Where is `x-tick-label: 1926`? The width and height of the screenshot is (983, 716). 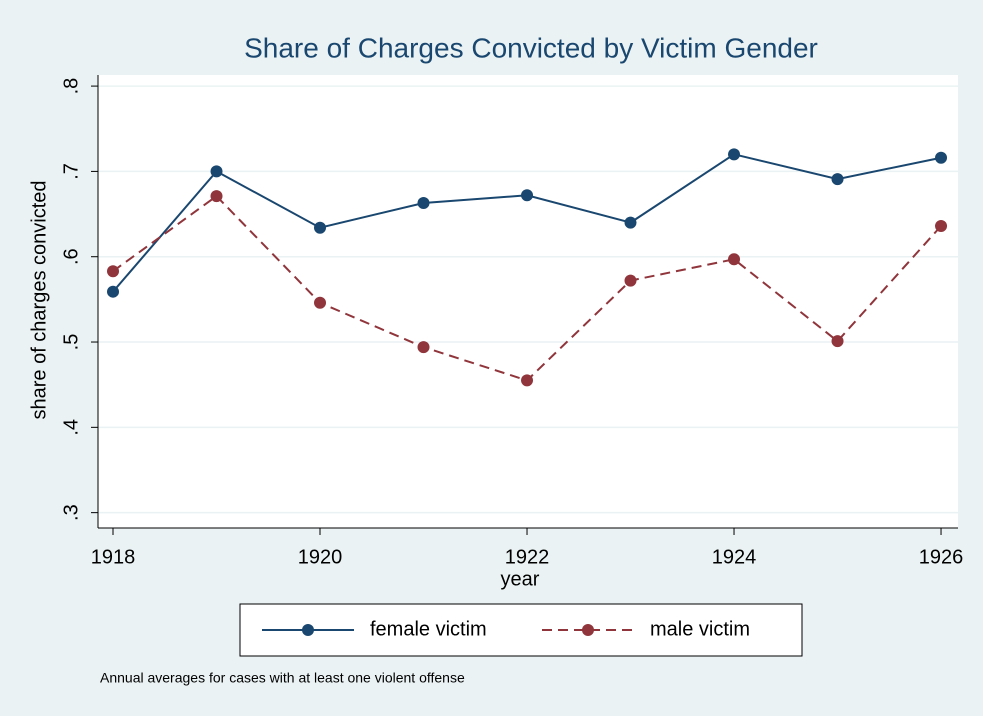
x-tick-label: 1926 is located at coordinates (941, 557).